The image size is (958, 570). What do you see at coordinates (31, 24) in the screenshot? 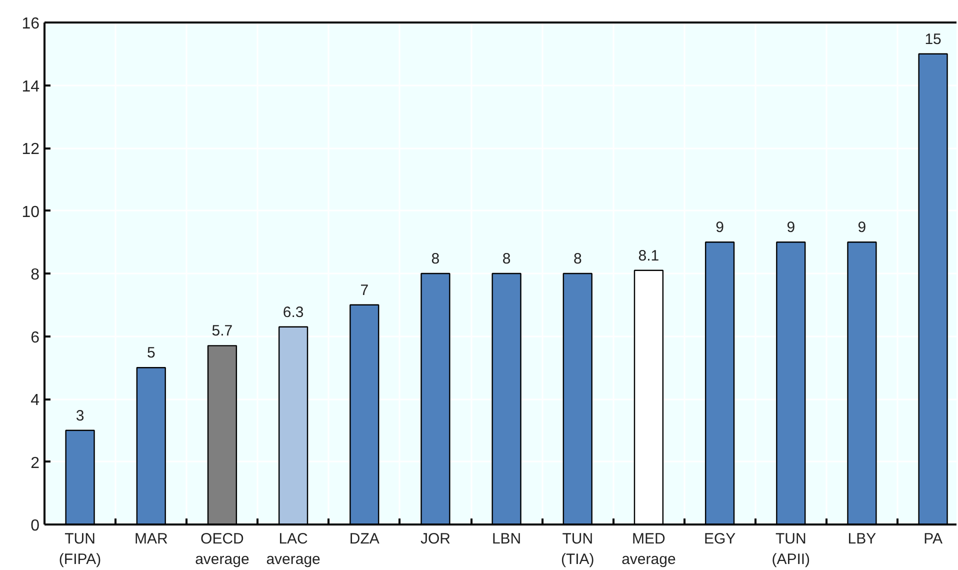
I see `y-tick-label: 16` at bounding box center [31, 24].